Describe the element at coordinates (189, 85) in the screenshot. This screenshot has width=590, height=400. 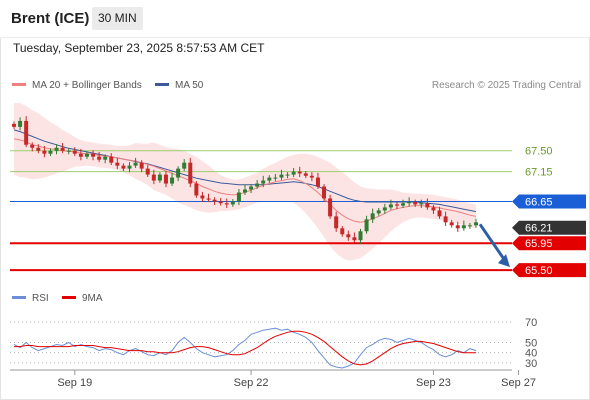
I see `legend-ma50-label: MA 50` at that location.